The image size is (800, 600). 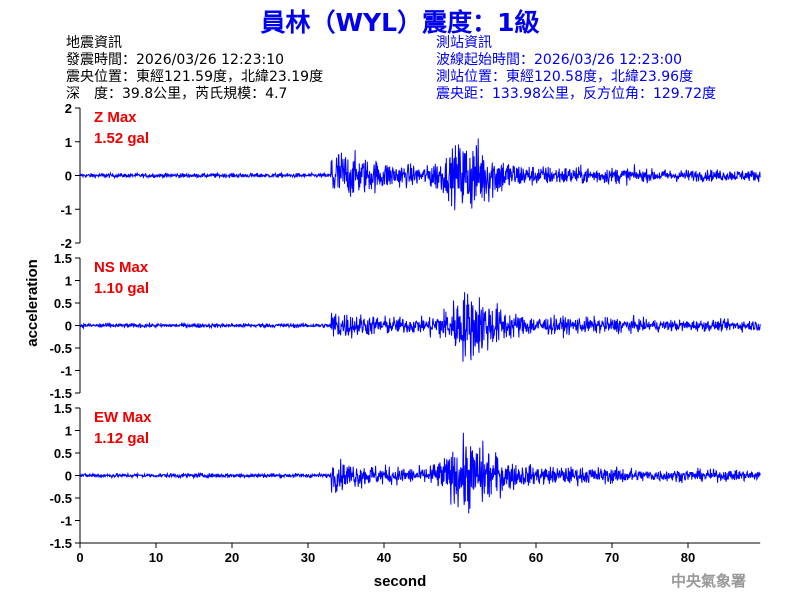 What do you see at coordinates (400, 22) in the screenshot?
I see `chart-title: 員林（WYL）震度：1級` at bounding box center [400, 22].